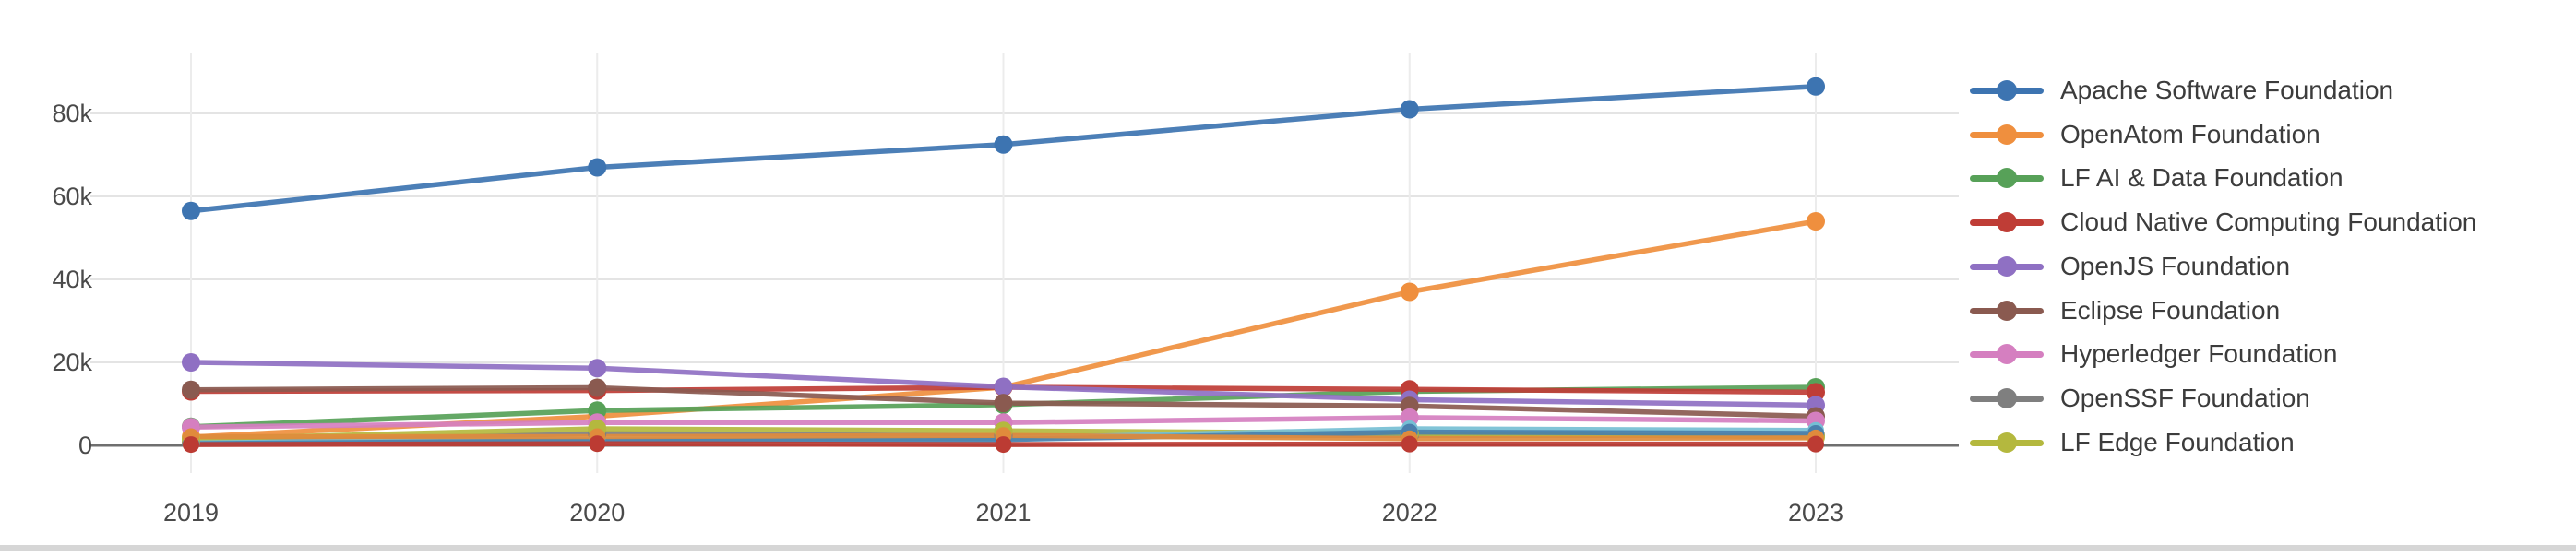 The height and width of the screenshot is (556, 2576). I want to click on legend-item-label: LF AI & Data Foundation, so click(2201, 178).